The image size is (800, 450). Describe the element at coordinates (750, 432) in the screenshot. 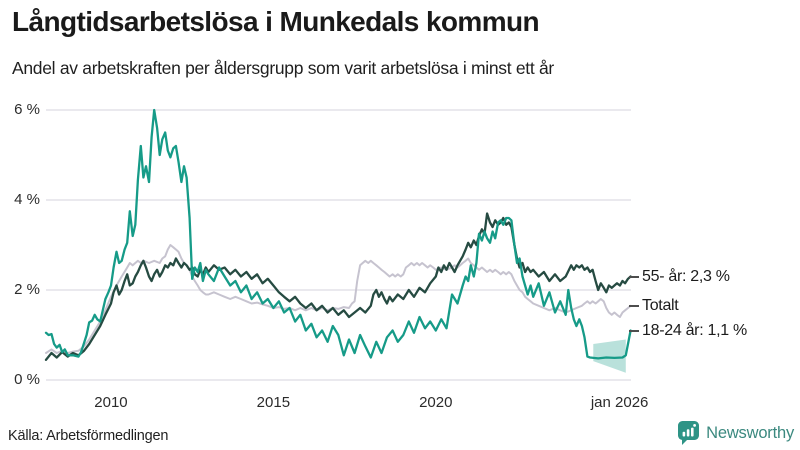

I see `newsworthy-logo-text: Newsworthy` at that location.